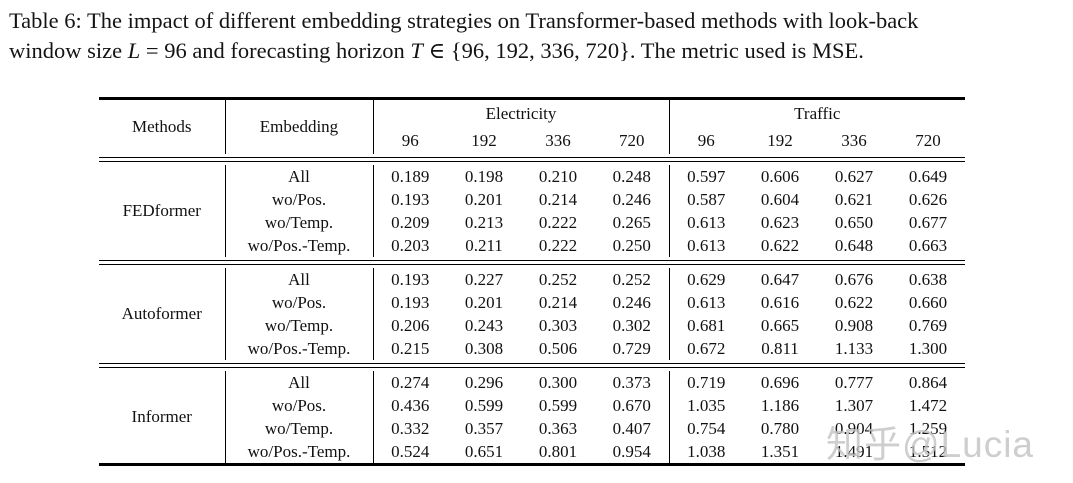 The width and height of the screenshot is (1073, 483). I want to click on mse-value: 1.259, so click(928, 428).